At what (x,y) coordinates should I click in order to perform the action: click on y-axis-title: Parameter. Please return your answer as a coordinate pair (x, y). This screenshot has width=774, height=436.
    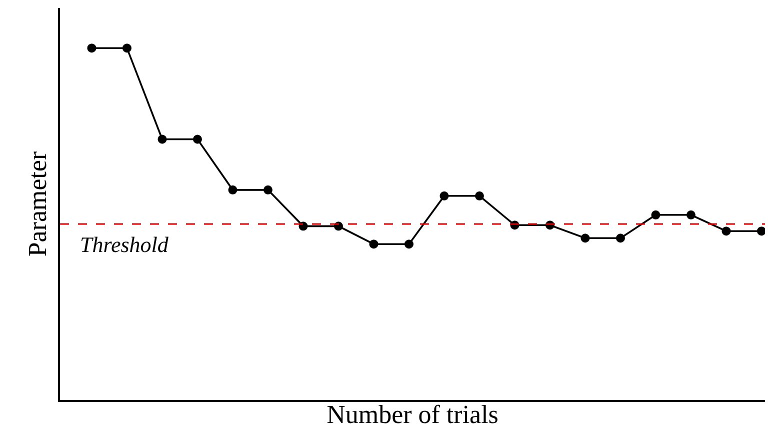
    Looking at the image, I should click on (37, 203).